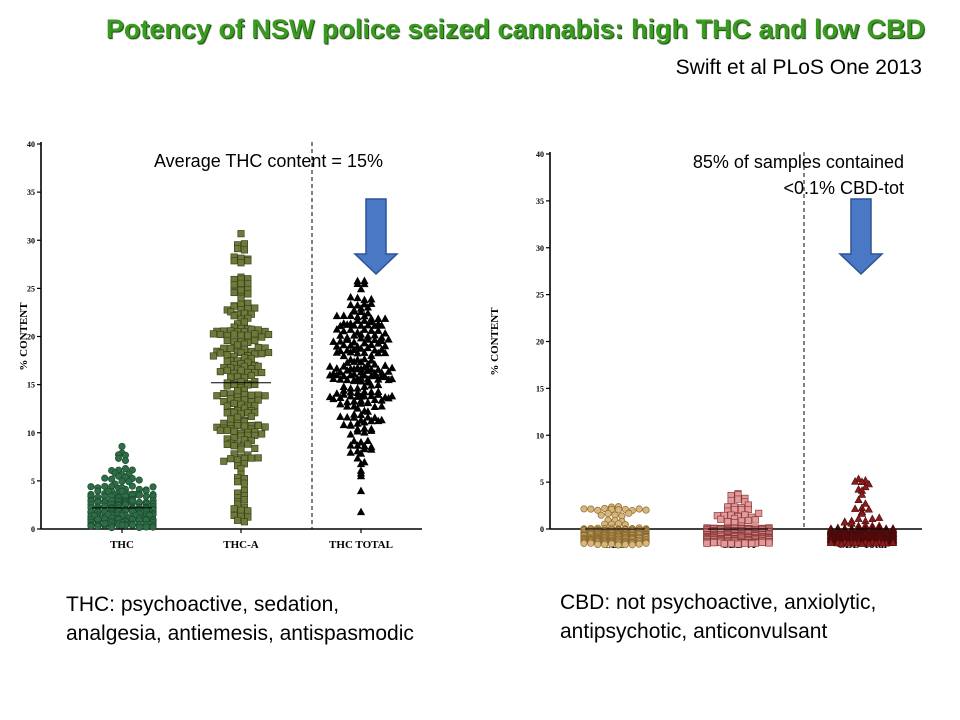 This screenshot has width=960, height=720. I want to click on x-tick-label: THC, so click(122, 545).